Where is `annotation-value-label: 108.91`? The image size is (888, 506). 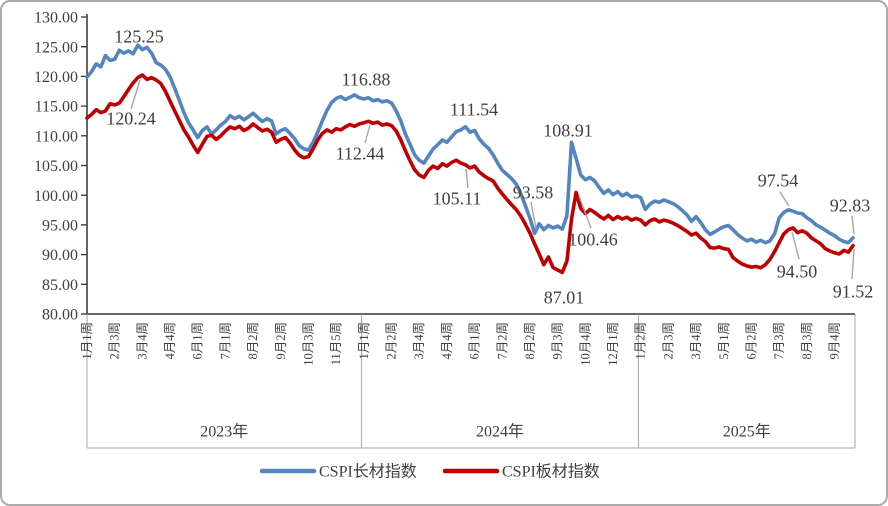 annotation-value-label: 108.91 is located at coordinates (568, 130).